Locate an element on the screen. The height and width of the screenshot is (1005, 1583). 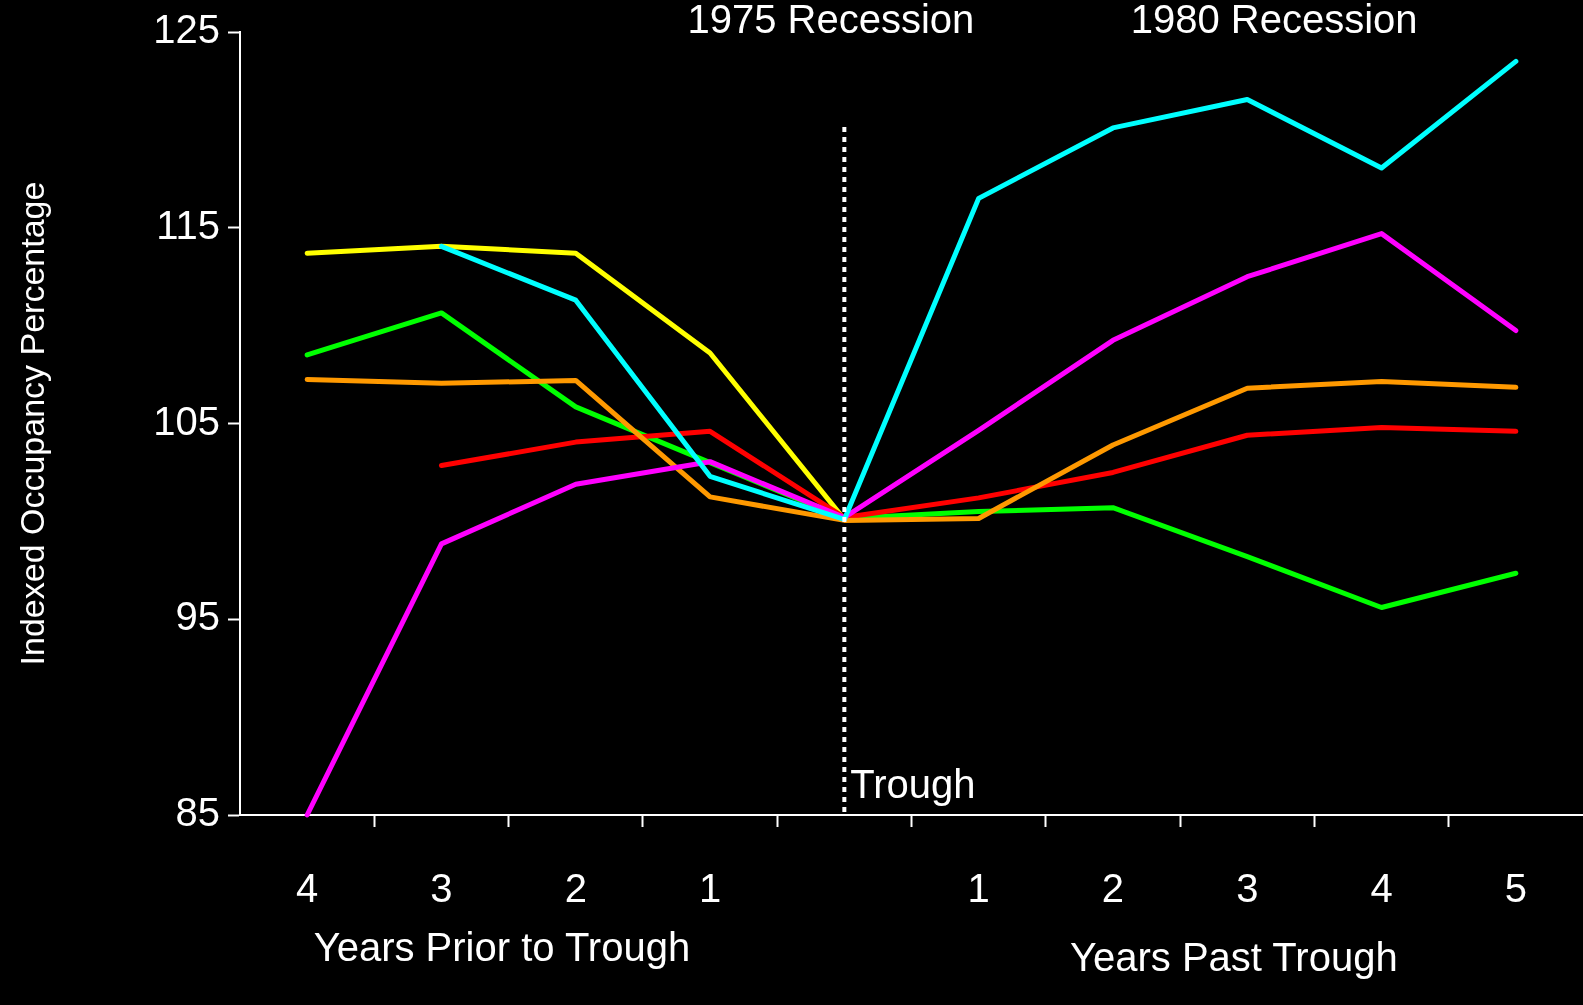
annotation: 1975 Recession is located at coordinates (831, 21).